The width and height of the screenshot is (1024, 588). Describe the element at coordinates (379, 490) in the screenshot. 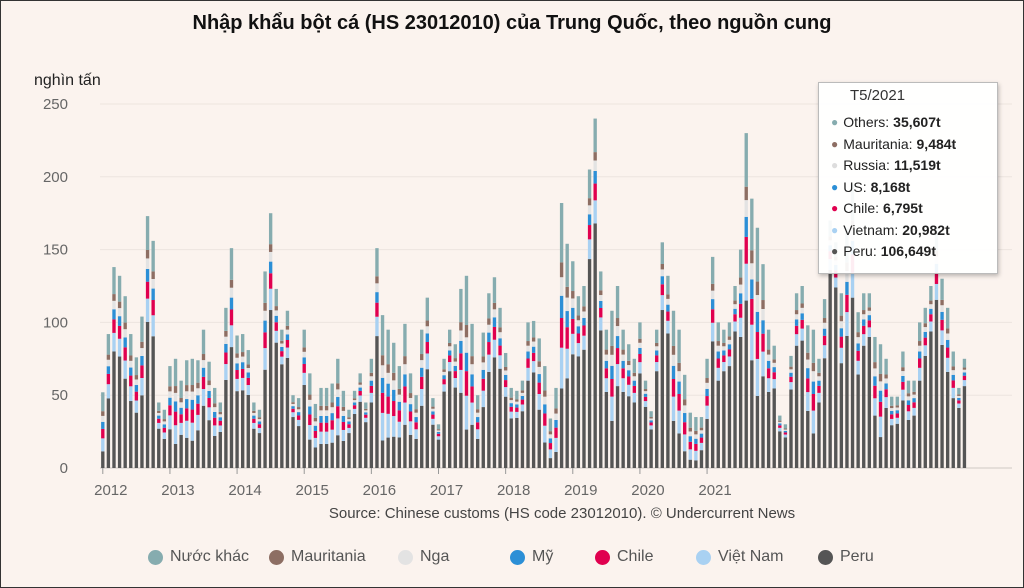

I see `x-tick-label: 2016` at that location.